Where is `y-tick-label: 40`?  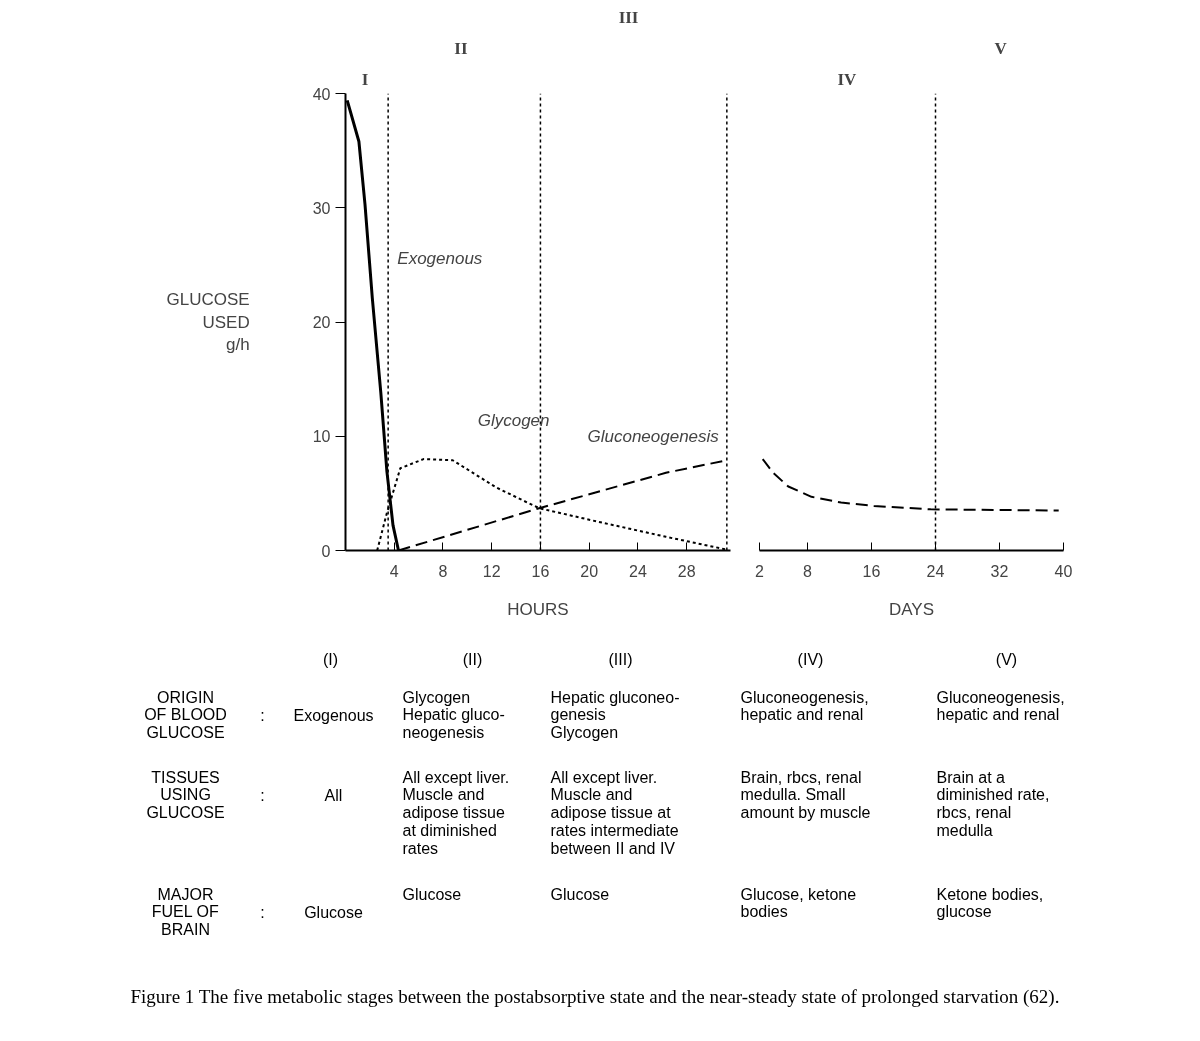
y-tick-label: 40 is located at coordinates (321, 94).